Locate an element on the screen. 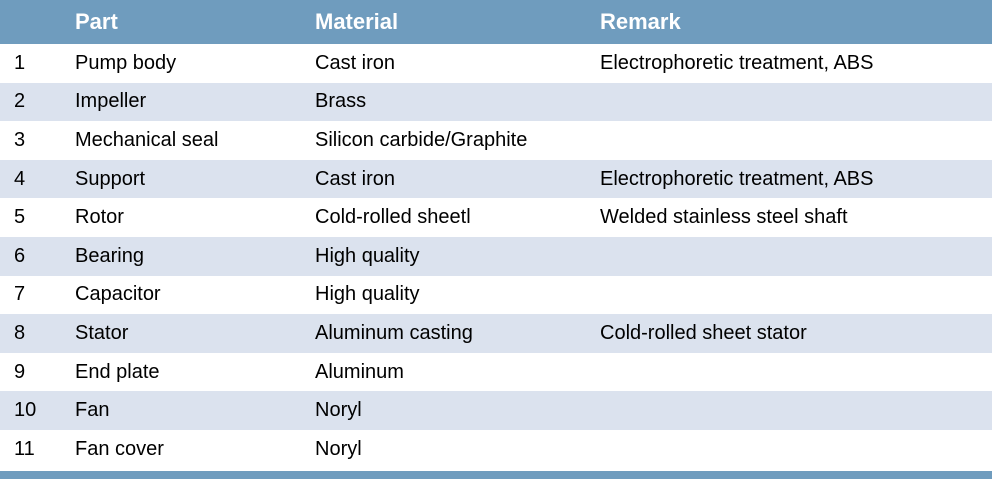 This screenshot has height=484, width=992. remark-cell: Cold-rolled sheet stator is located at coordinates (703, 332).